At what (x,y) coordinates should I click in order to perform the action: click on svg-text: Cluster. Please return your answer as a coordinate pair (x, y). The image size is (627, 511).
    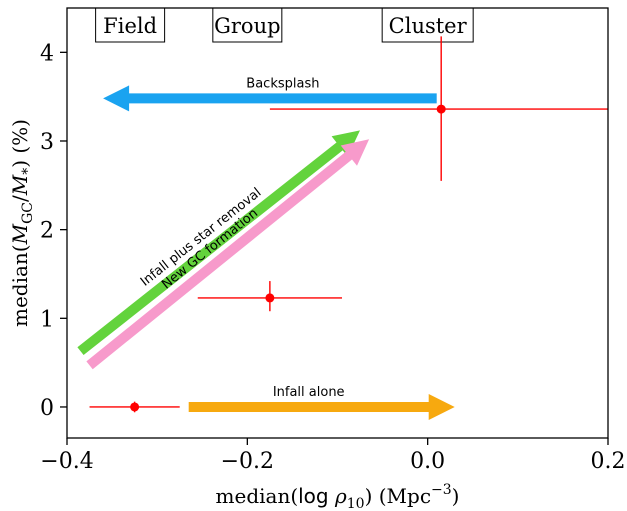
    Looking at the image, I should click on (428, 26).